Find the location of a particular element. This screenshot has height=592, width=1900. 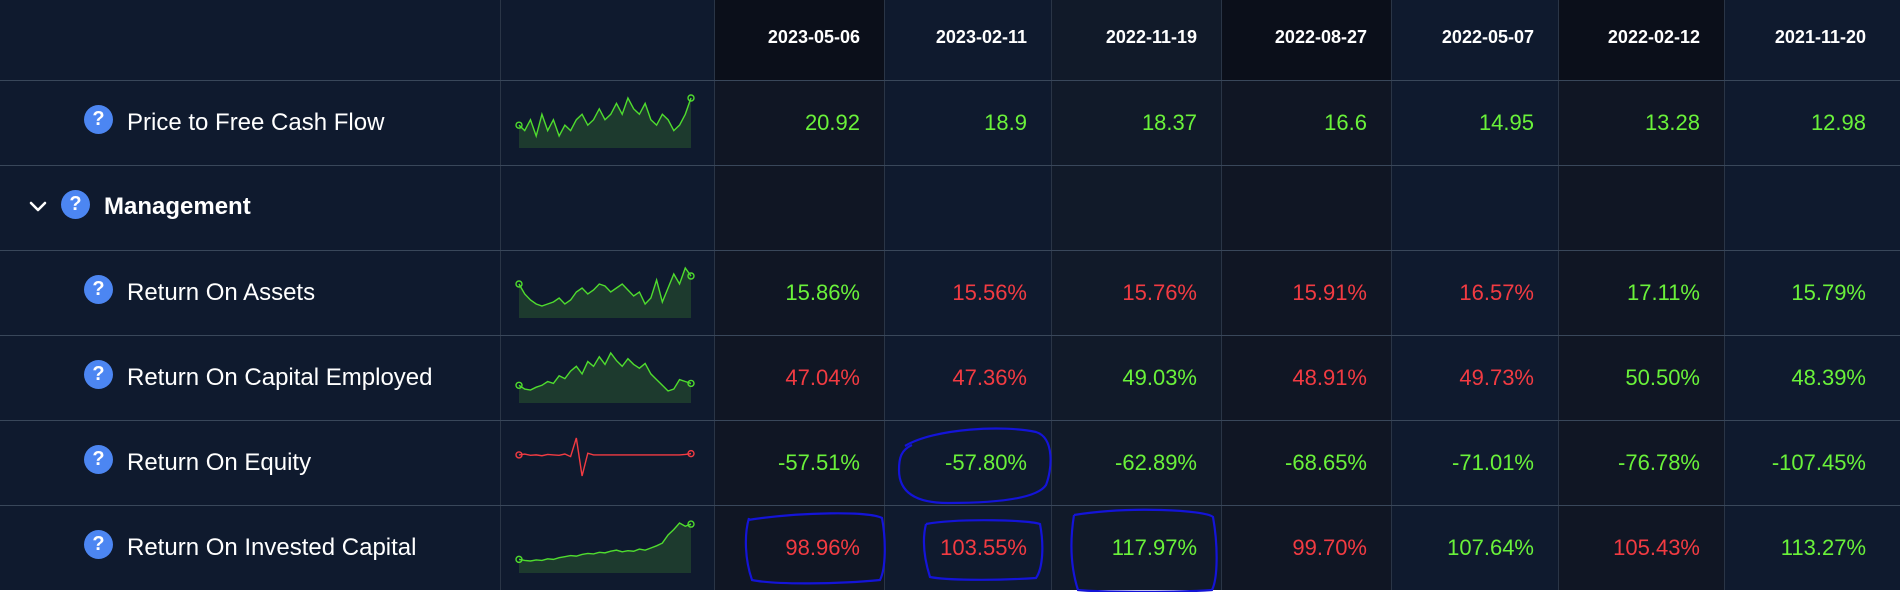

row-label: Price to Free Cash Flow is located at coordinates (256, 122).